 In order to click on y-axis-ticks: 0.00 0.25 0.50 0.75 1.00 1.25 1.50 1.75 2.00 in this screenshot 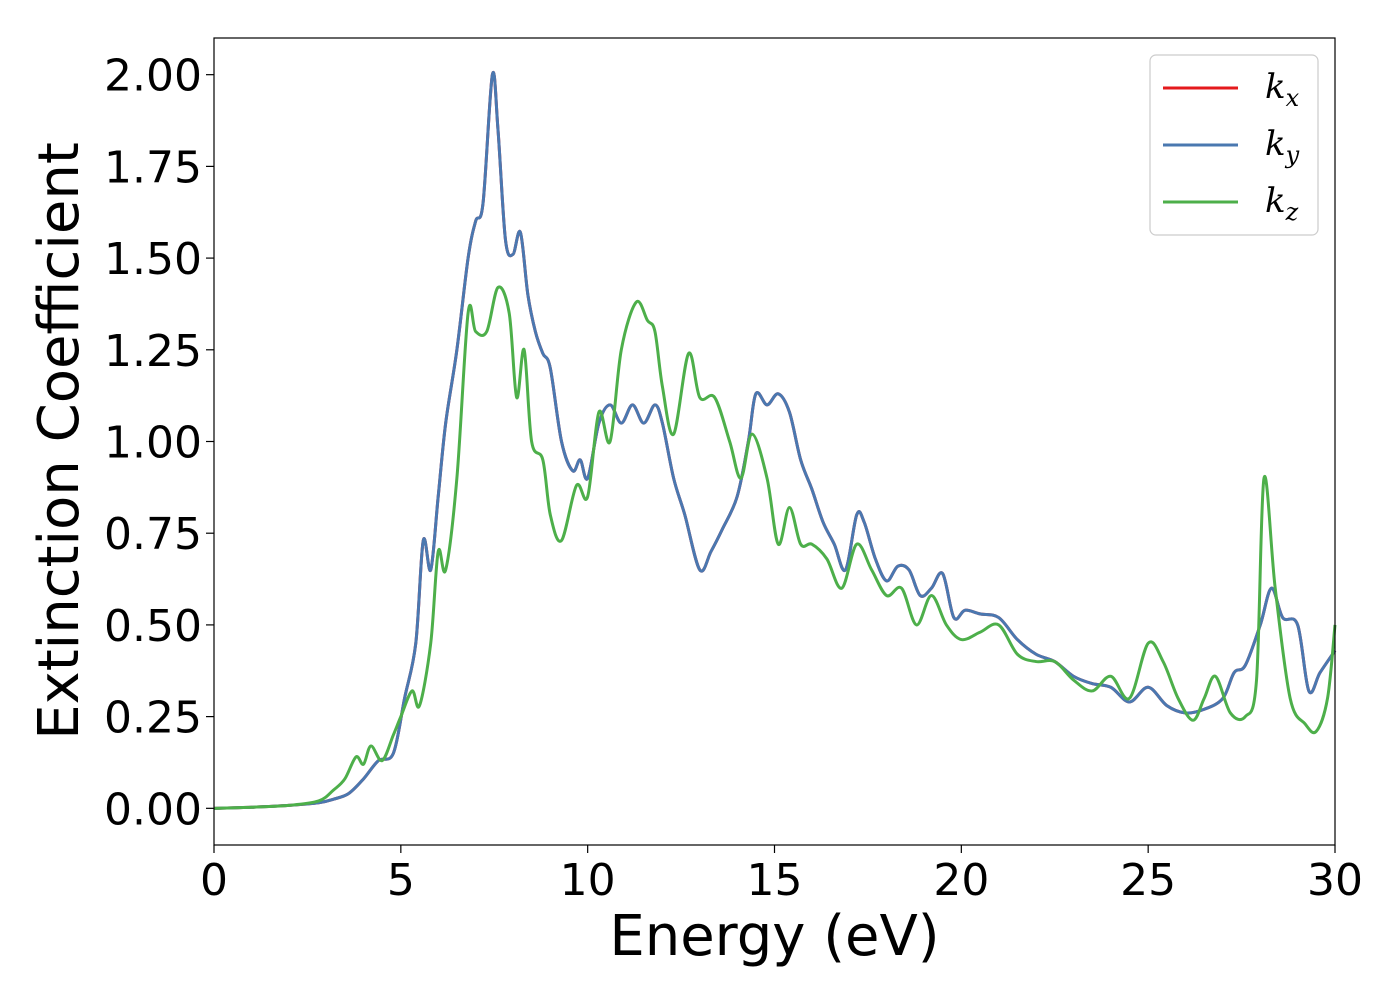, I will do `click(159, 443)`.